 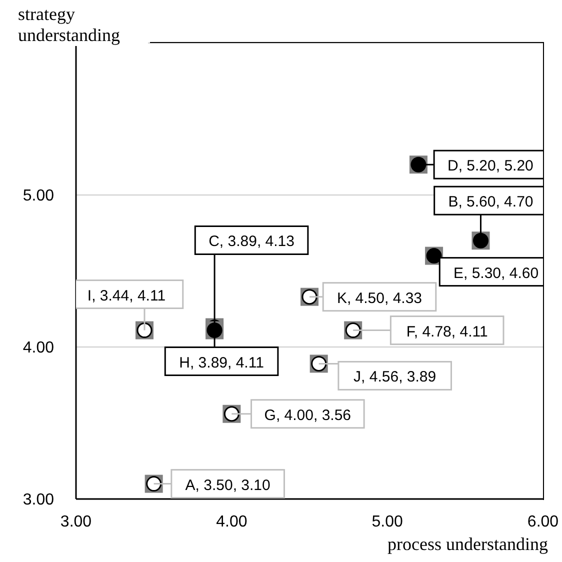 What do you see at coordinates (543, 521) in the screenshot?
I see `x-tick-label: 6.00` at bounding box center [543, 521].